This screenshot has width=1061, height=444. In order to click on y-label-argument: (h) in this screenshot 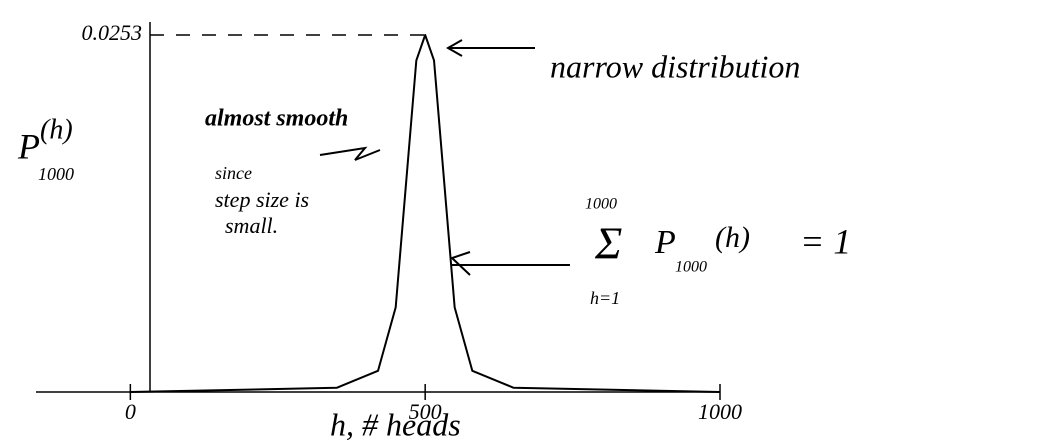, I will do `click(56, 129)`.